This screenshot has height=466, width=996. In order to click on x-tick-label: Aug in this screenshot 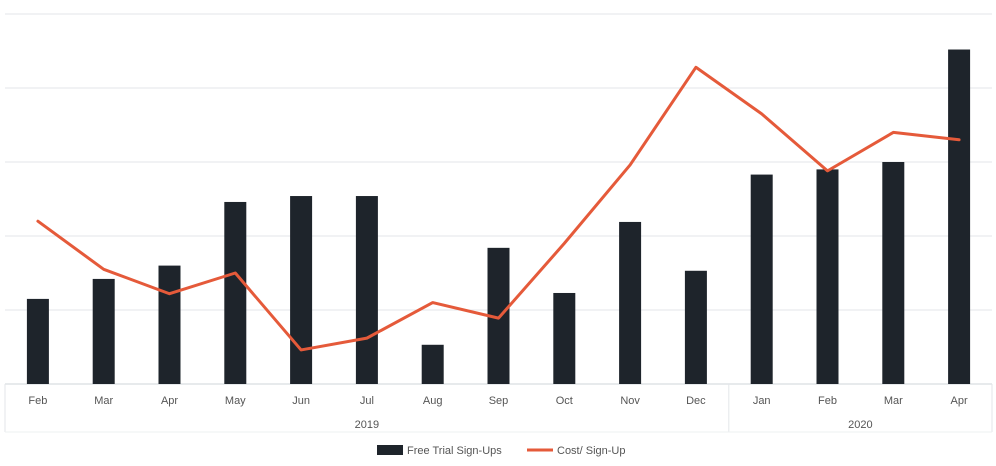, I will do `click(433, 401)`.